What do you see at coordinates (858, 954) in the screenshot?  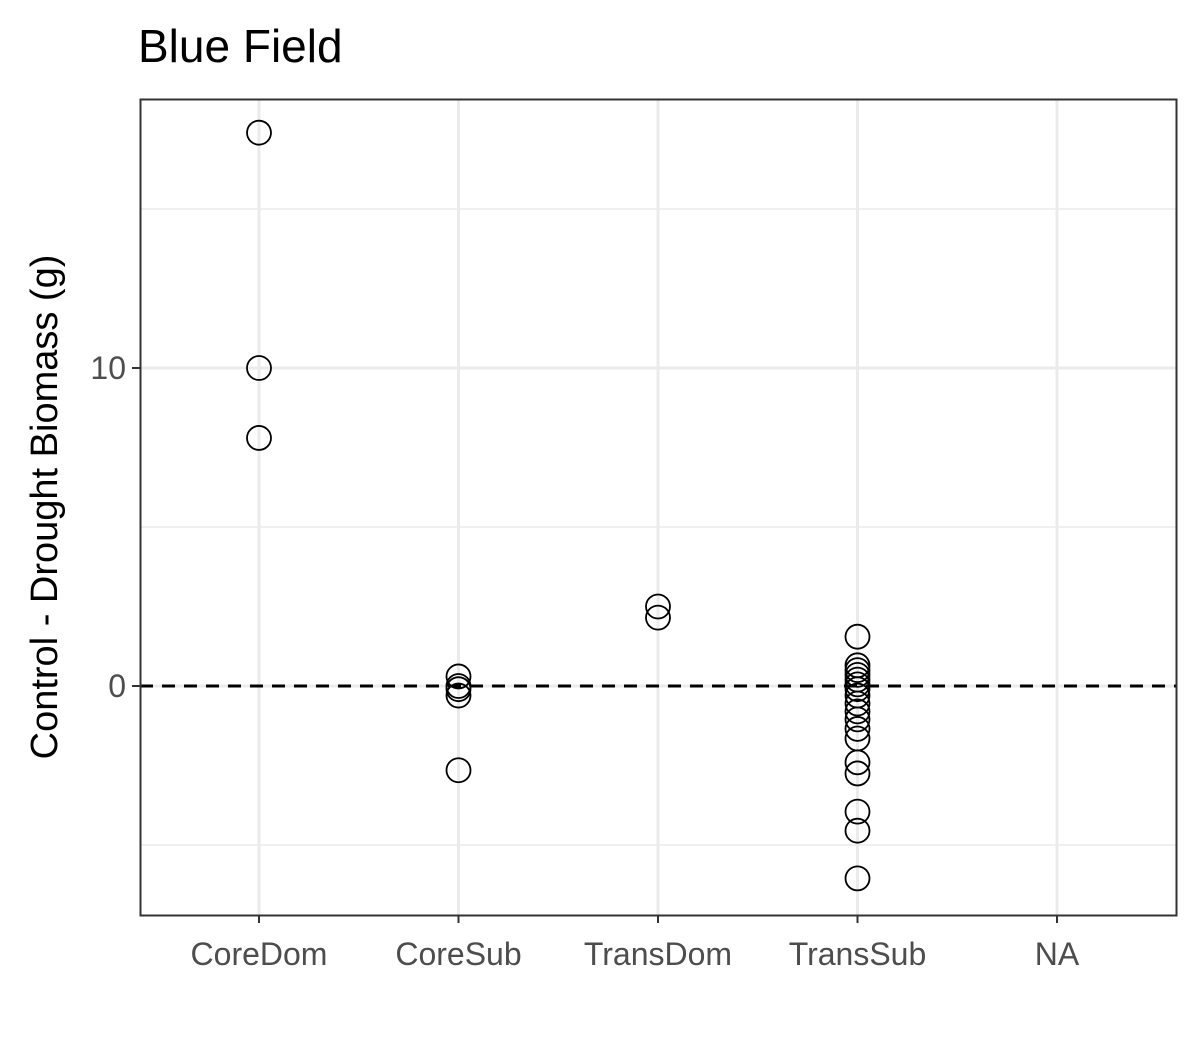 I see `x-tick-label: TransSub` at bounding box center [858, 954].